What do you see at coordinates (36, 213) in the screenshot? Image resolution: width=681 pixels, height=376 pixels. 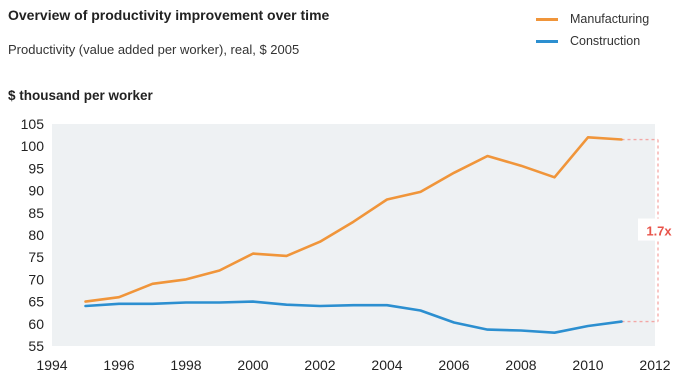 I see `y-tick-label: 85` at bounding box center [36, 213].